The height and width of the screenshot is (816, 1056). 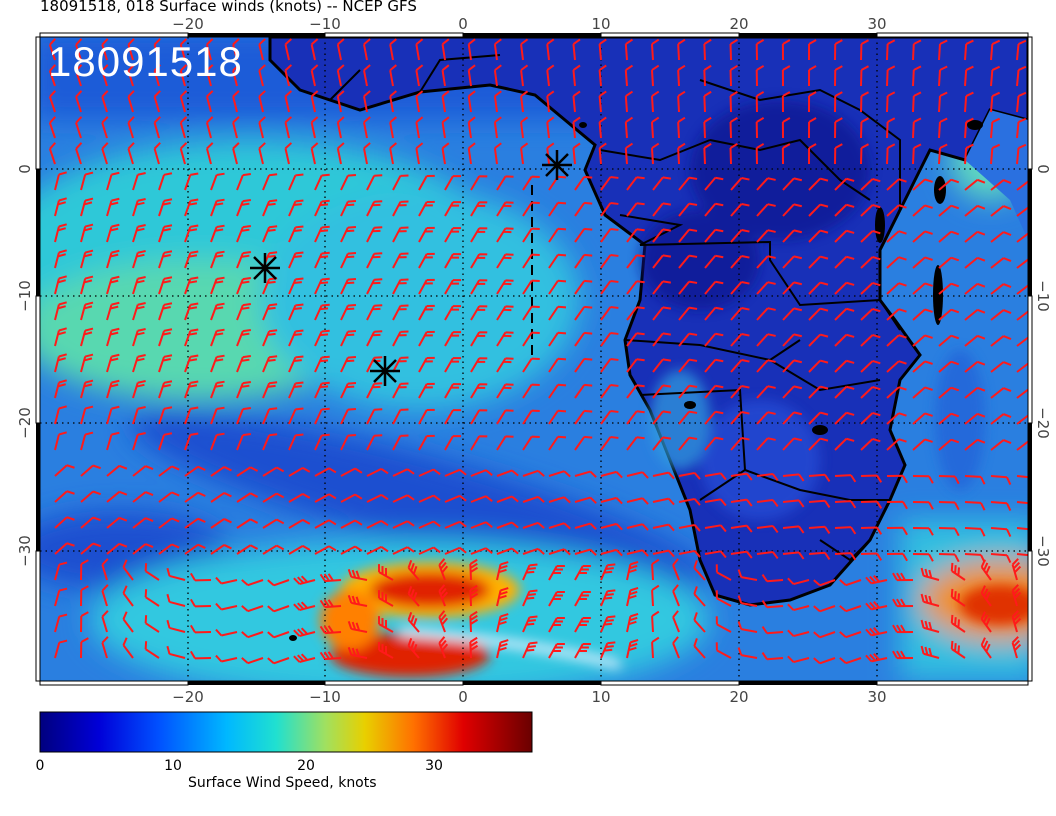 What do you see at coordinates (25, 169) in the screenshot?
I see `svg-text: 0` at bounding box center [25, 169].